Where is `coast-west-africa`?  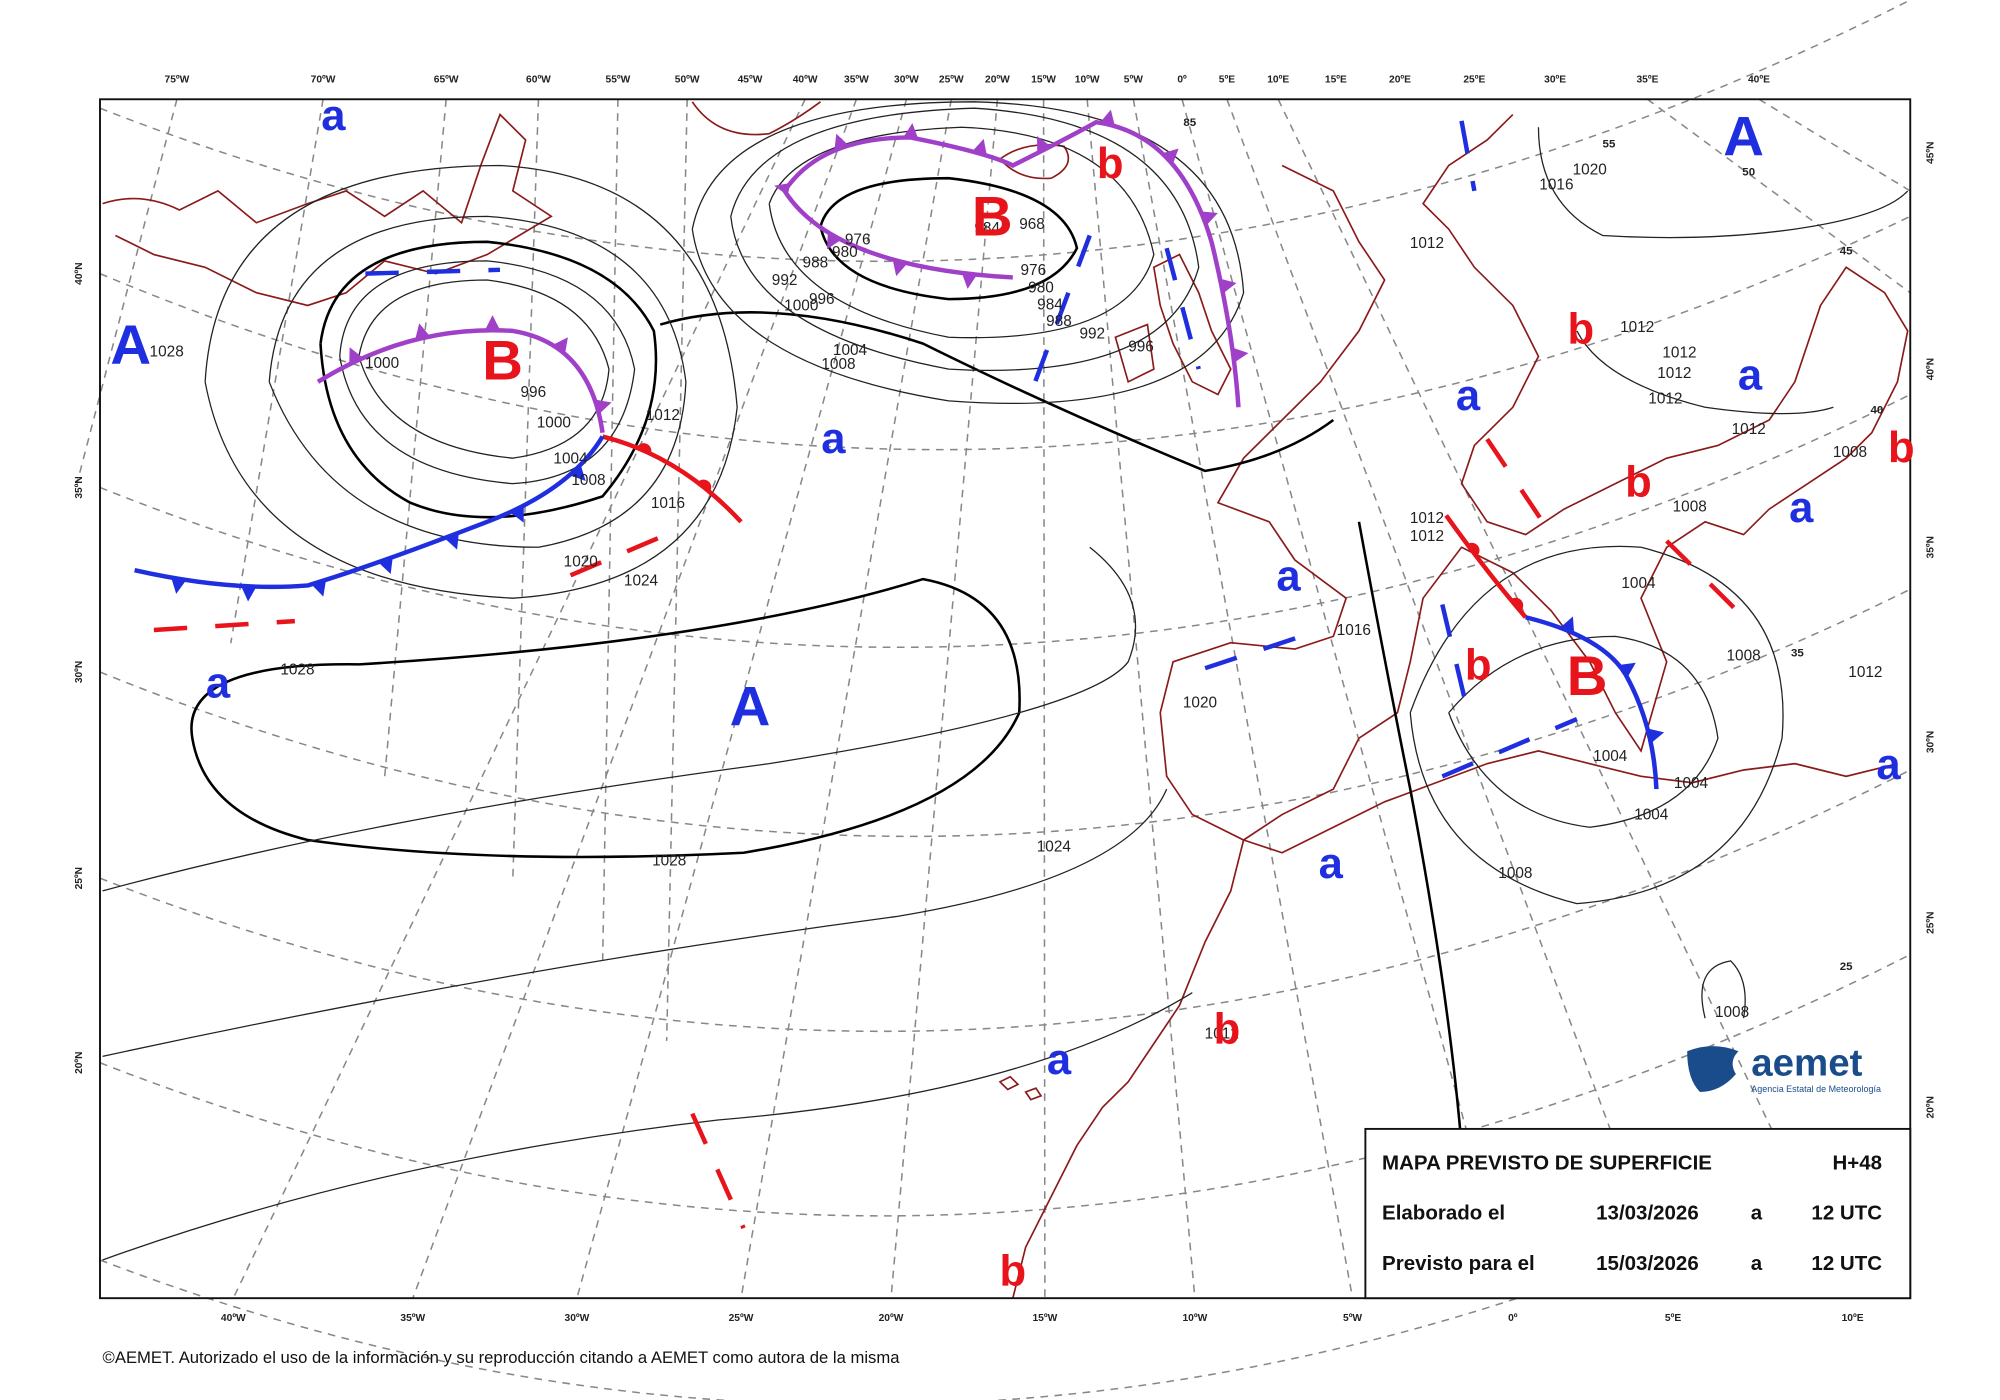 coast-west-africa is located at coordinates (1128, 1069).